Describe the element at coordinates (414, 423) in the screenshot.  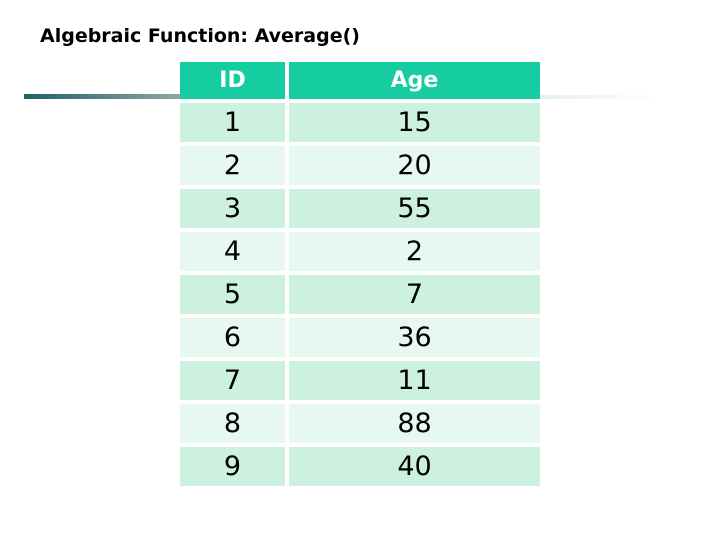
I see `cell-age: 88` at that location.